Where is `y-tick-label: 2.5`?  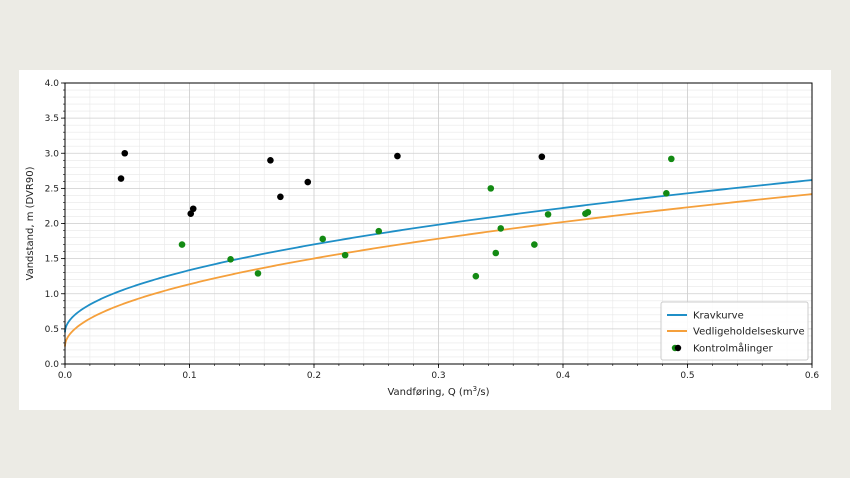 y-tick-label: 2.5 is located at coordinates (52, 189).